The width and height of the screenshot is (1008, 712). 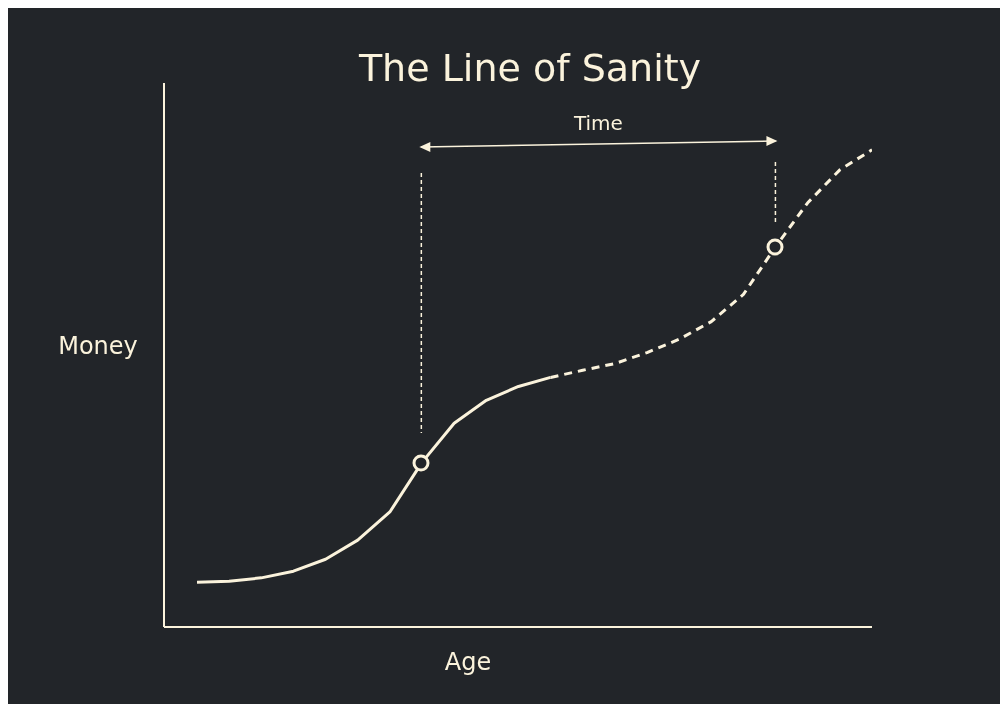 What do you see at coordinates (530, 68) in the screenshot?
I see `chart-title: The Line of Sanity` at bounding box center [530, 68].